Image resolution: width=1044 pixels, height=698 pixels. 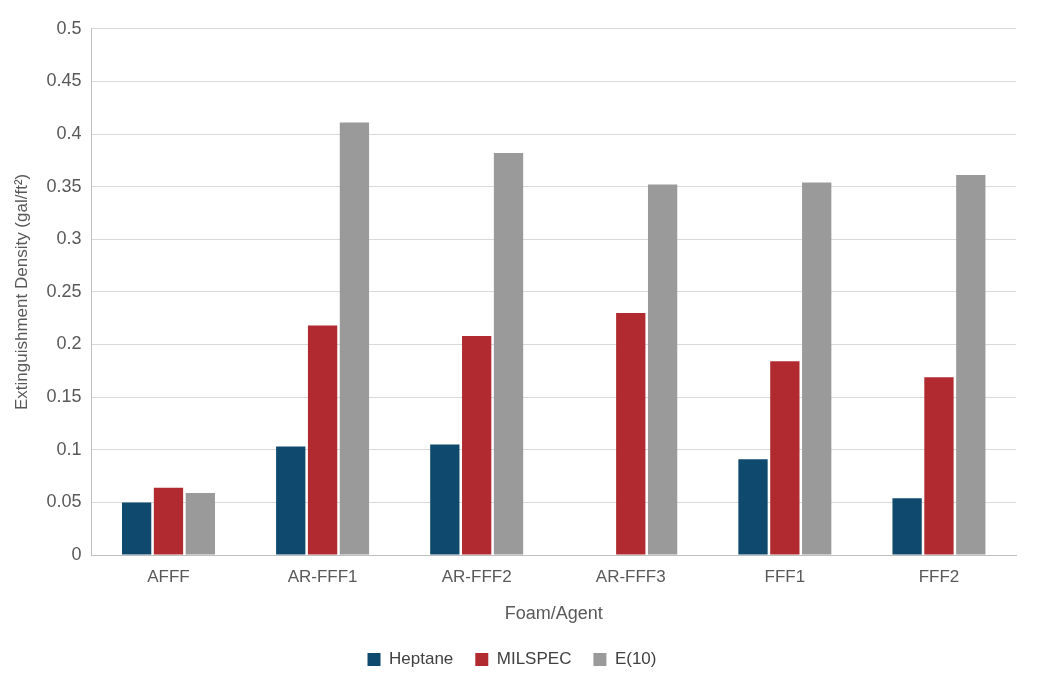 I want to click on y-tick-label: 0.05, so click(x=64, y=501).